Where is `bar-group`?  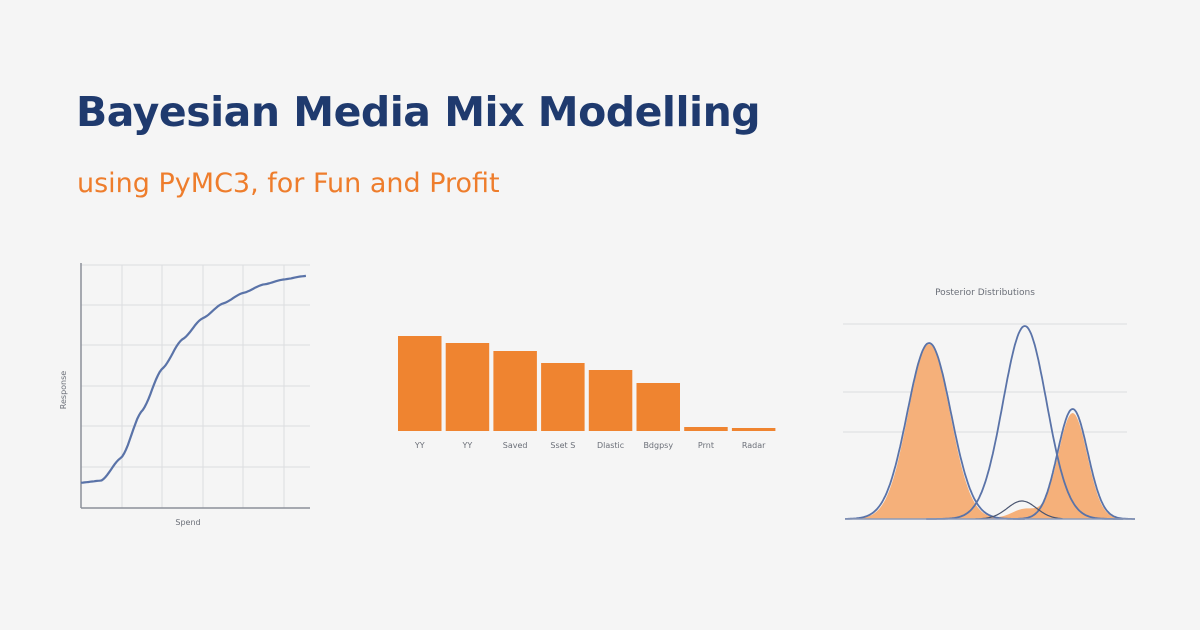 bar-group is located at coordinates (587, 383).